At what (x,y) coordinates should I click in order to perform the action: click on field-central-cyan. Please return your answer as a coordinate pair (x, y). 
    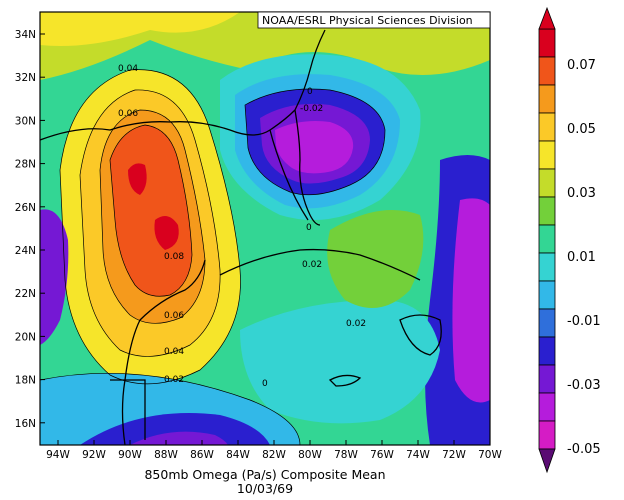
    Looking at the image, I should click on (340, 362).